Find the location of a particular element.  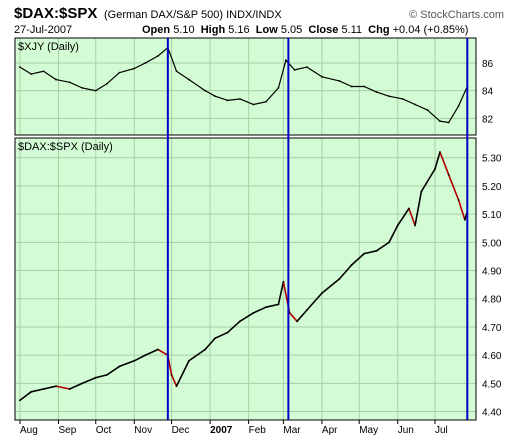

y-tick-label: 5.10 is located at coordinates (492, 215).